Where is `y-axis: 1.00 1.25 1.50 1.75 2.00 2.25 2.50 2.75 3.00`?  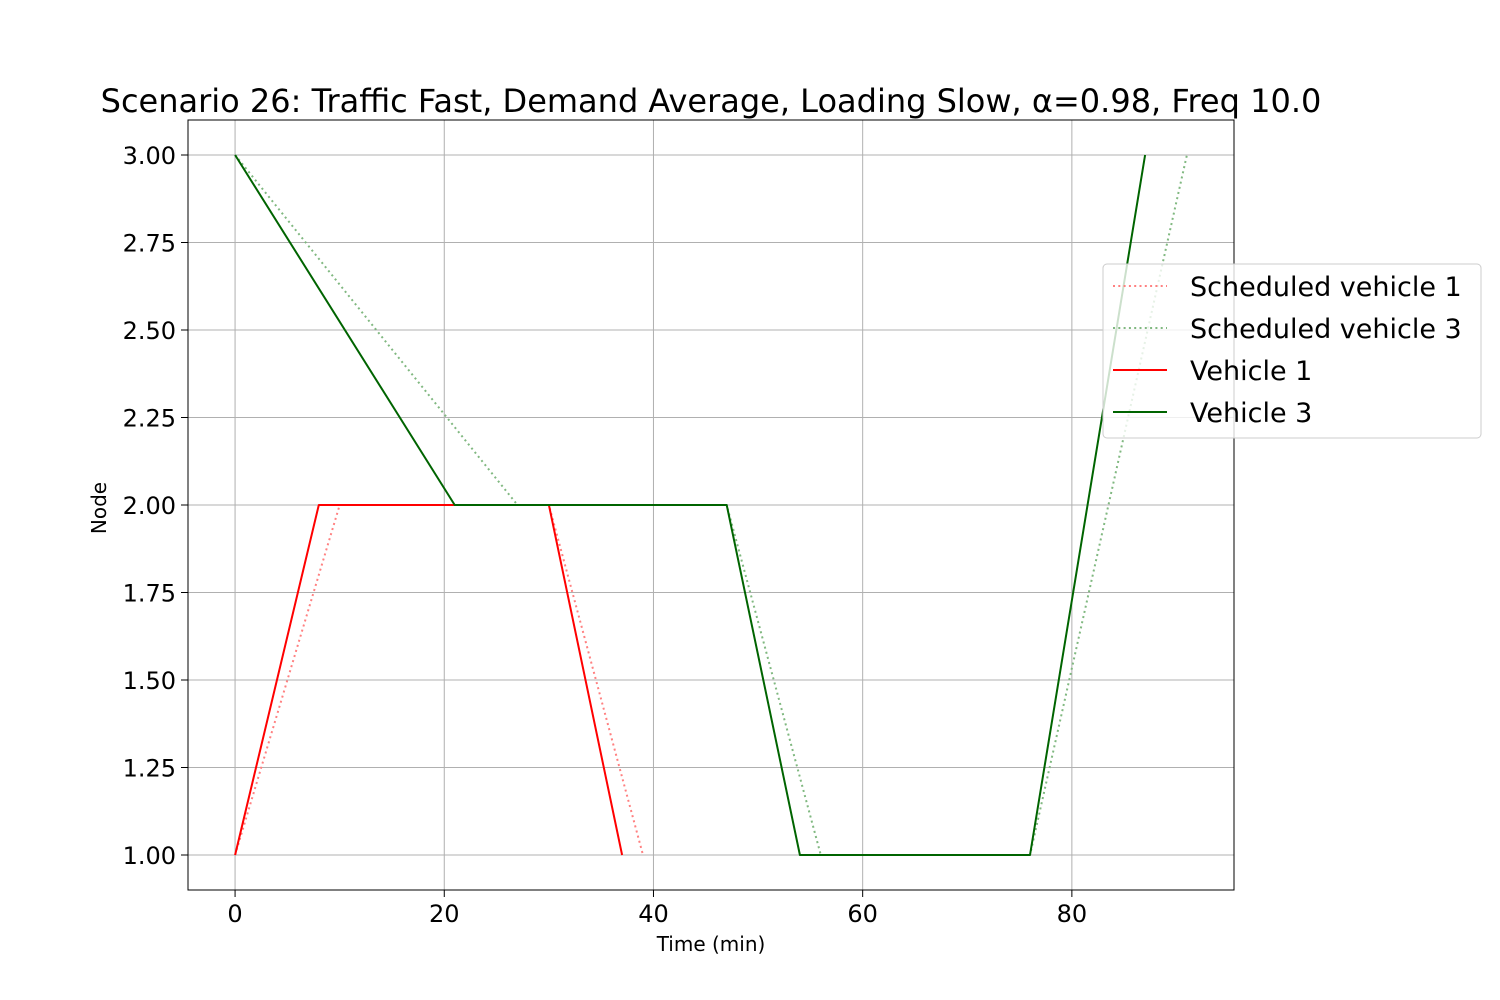 y-axis: 1.00 1.25 1.50 1.75 2.00 2.25 2.50 2.75 3.00 is located at coordinates (155, 506).